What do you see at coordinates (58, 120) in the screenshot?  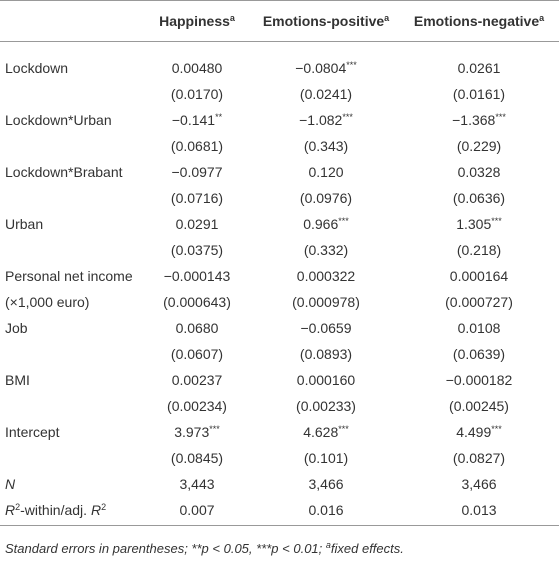 I see `row-label-text: Lockdown*Urban` at bounding box center [58, 120].